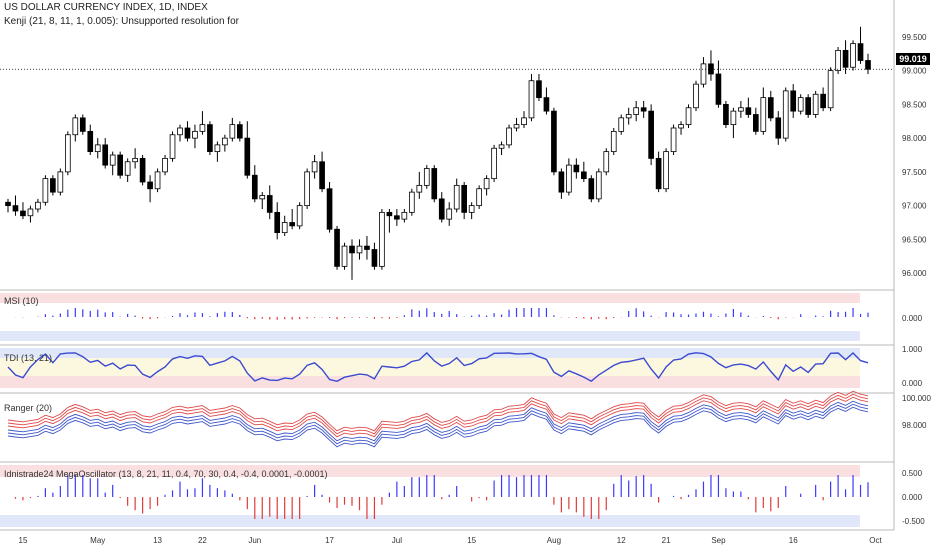  What do you see at coordinates (554, 540) in the screenshot?
I see `time-tick-label: Aug` at bounding box center [554, 540].